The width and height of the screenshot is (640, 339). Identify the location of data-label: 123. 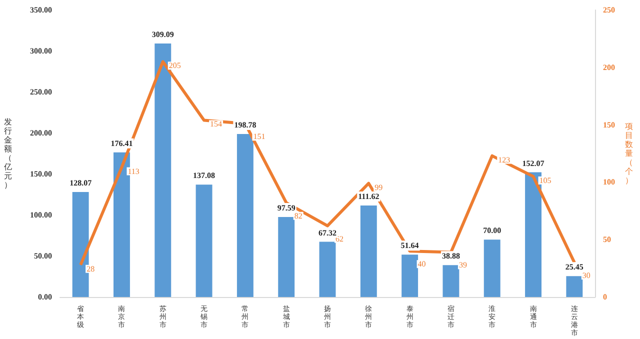
(504, 159).